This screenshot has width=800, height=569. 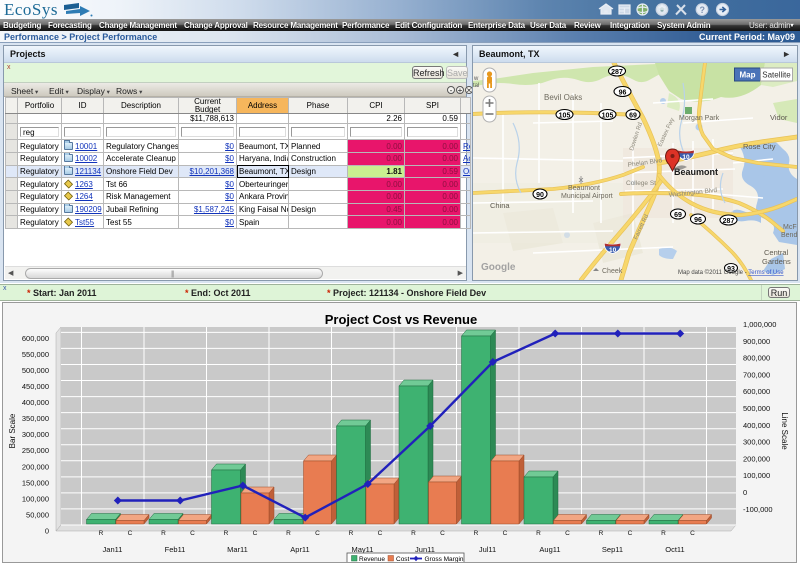 I want to click on svg-text: 550,000, so click(x=35, y=354).